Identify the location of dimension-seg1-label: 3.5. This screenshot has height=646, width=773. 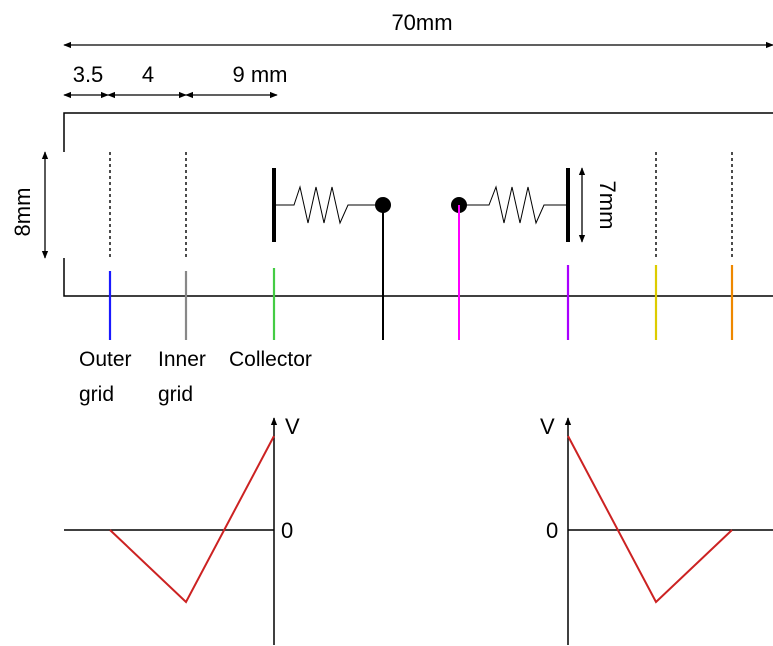
(88, 74).